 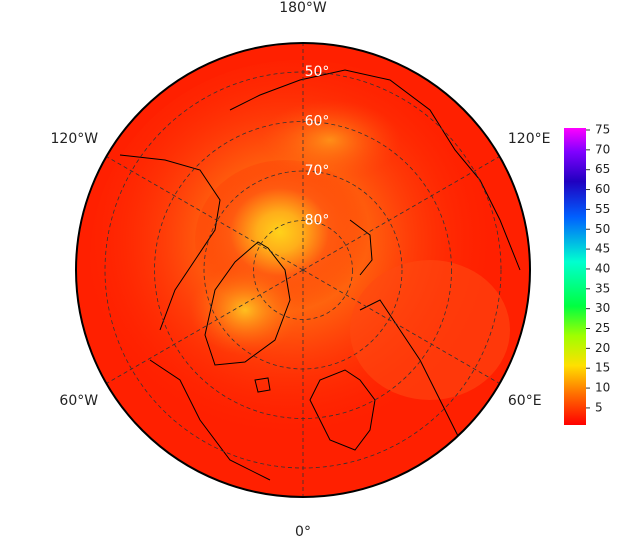 What do you see at coordinates (317, 221) in the screenshot?
I see `latitude-label: 80°` at bounding box center [317, 221].